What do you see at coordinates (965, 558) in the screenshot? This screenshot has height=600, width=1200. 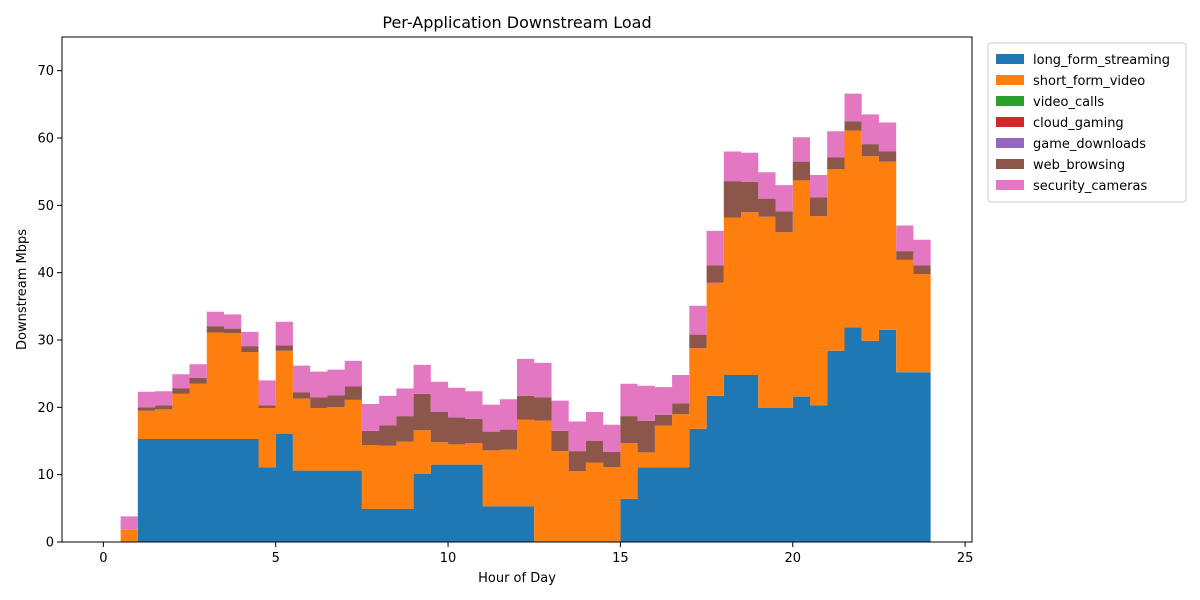 I see `x-tick-label: 25` at bounding box center [965, 558].